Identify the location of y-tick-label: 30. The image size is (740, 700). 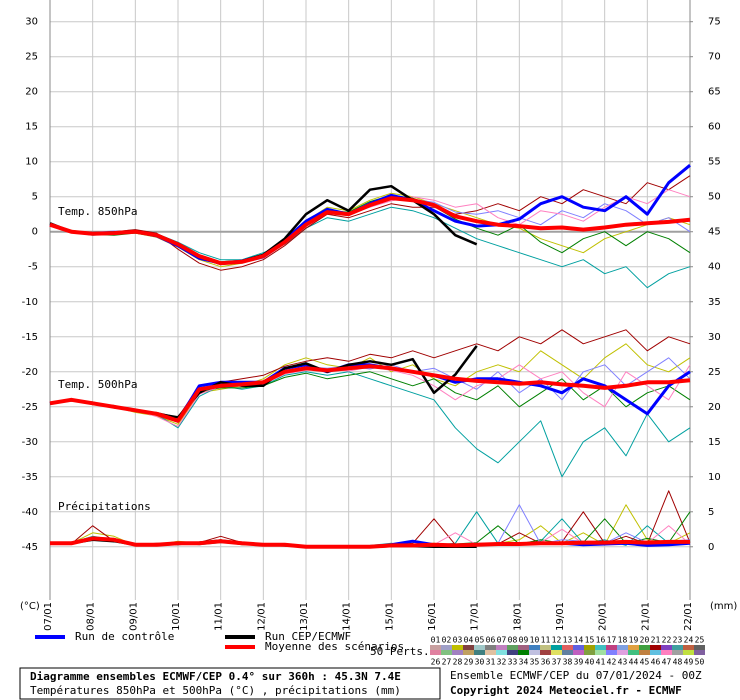
(31, 22).